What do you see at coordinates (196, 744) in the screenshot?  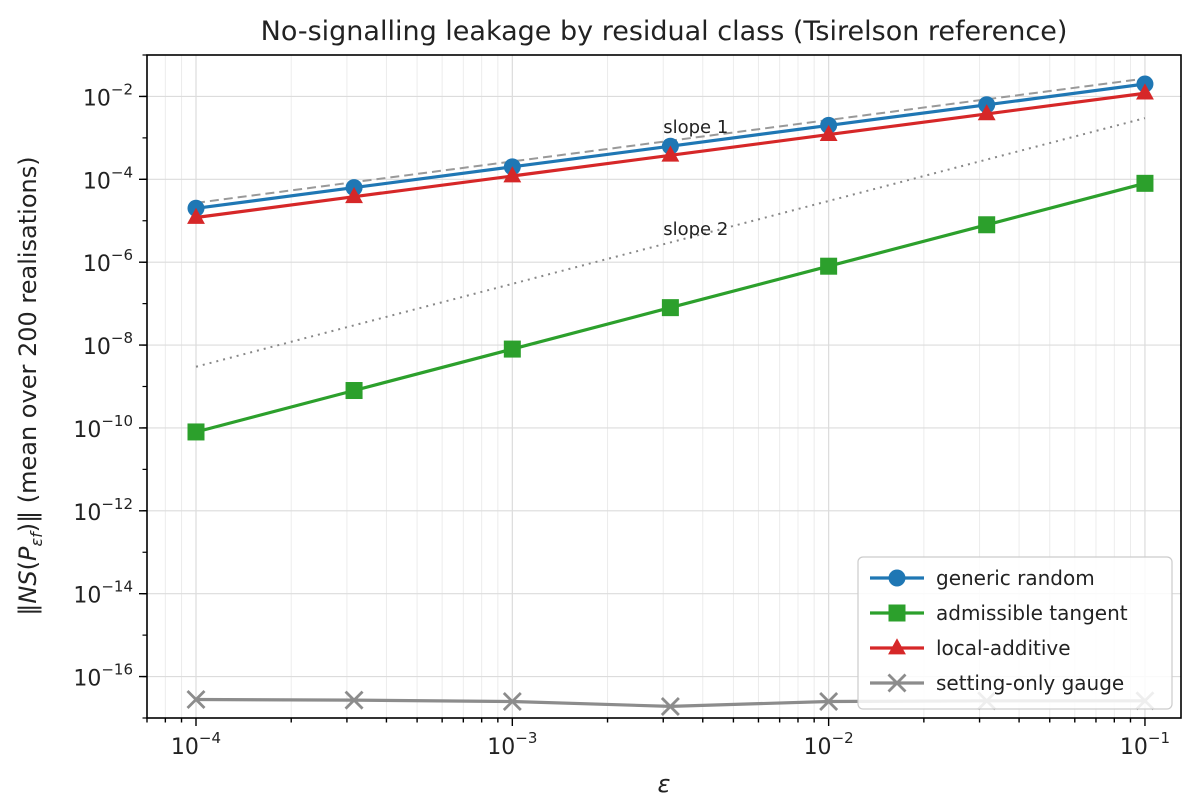 I see `x-tick-label: 10⁻⁴` at bounding box center [196, 744].